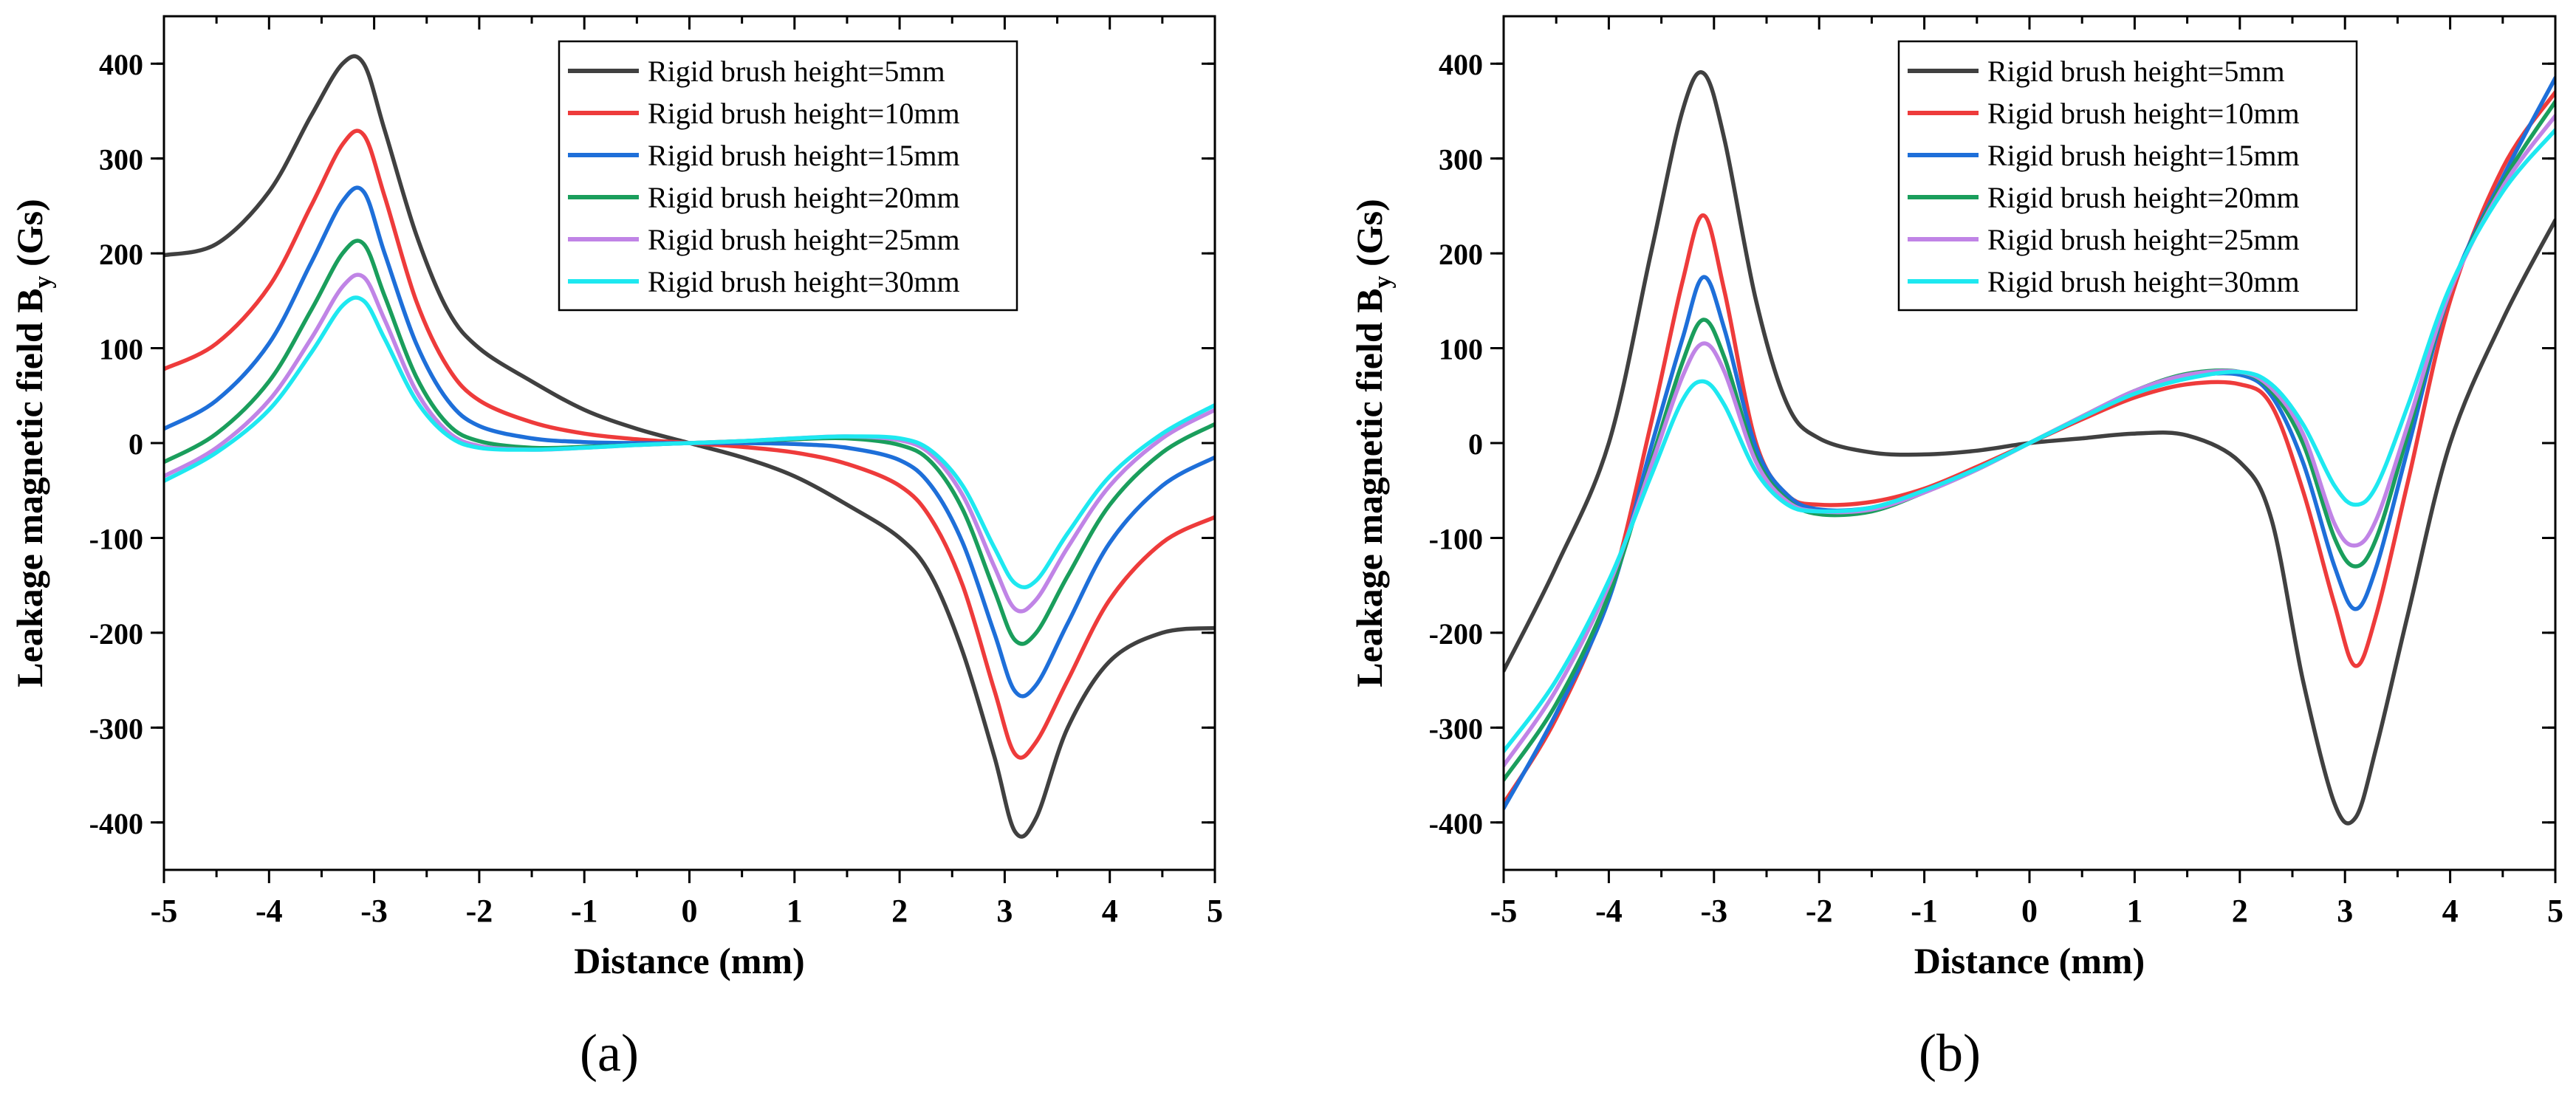 Image resolution: width=2576 pixels, height=1101 pixels. I want to click on panel-label-a: (a), so click(609, 1053).